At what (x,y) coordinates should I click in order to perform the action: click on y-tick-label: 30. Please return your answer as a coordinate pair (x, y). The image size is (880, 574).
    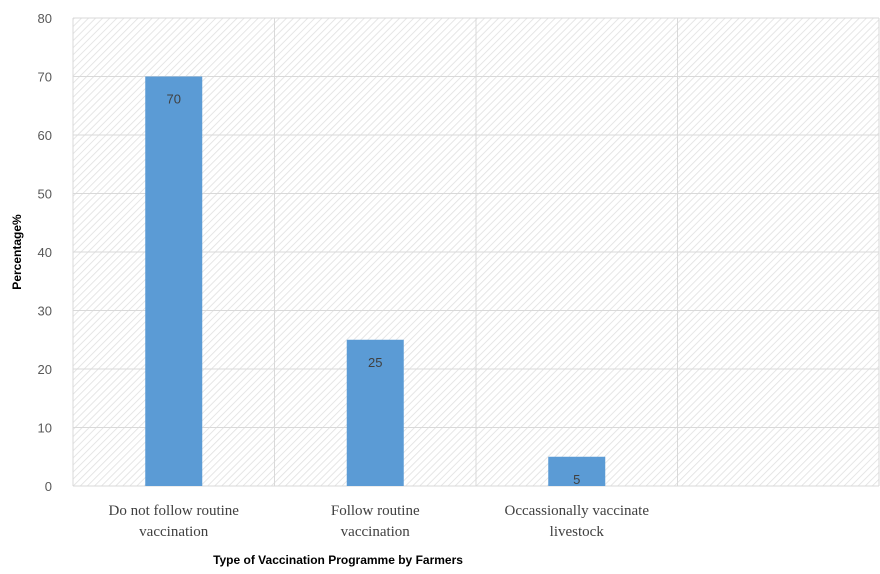
    Looking at the image, I should click on (45, 311).